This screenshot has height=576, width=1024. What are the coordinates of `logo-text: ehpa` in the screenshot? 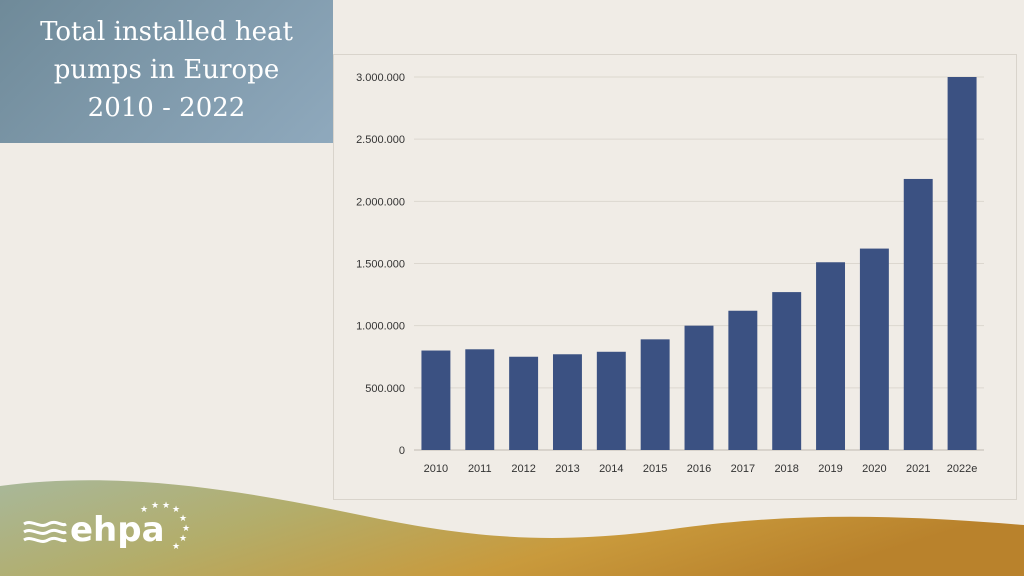 It's located at (117, 530).